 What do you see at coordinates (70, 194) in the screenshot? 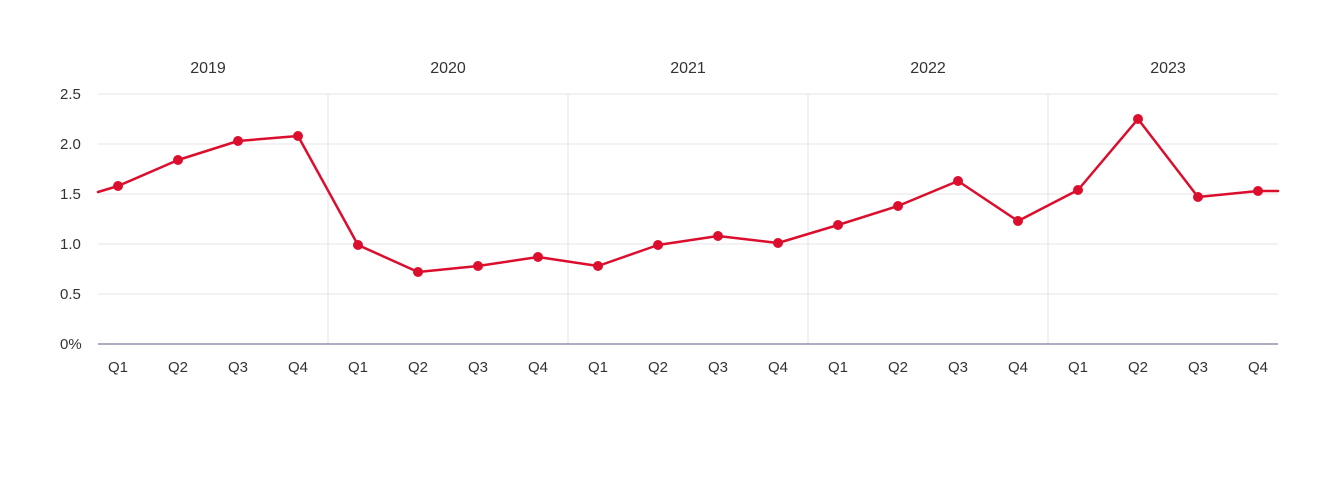
I see `y-tick-label: 1.5` at bounding box center [70, 194].